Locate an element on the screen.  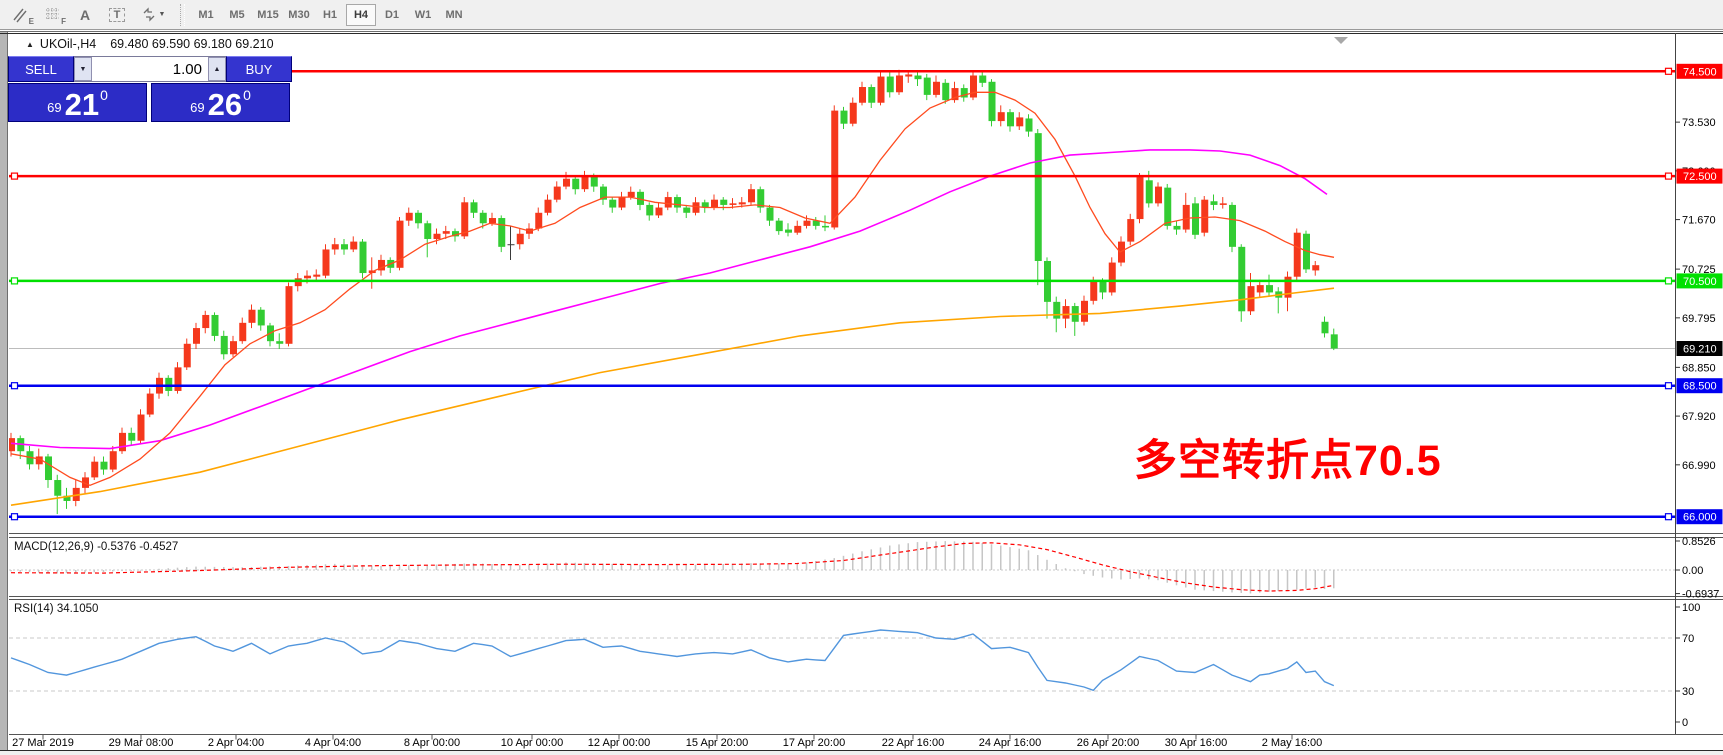
svg-text: 12 Apr 00:00 is located at coordinates (619, 743).